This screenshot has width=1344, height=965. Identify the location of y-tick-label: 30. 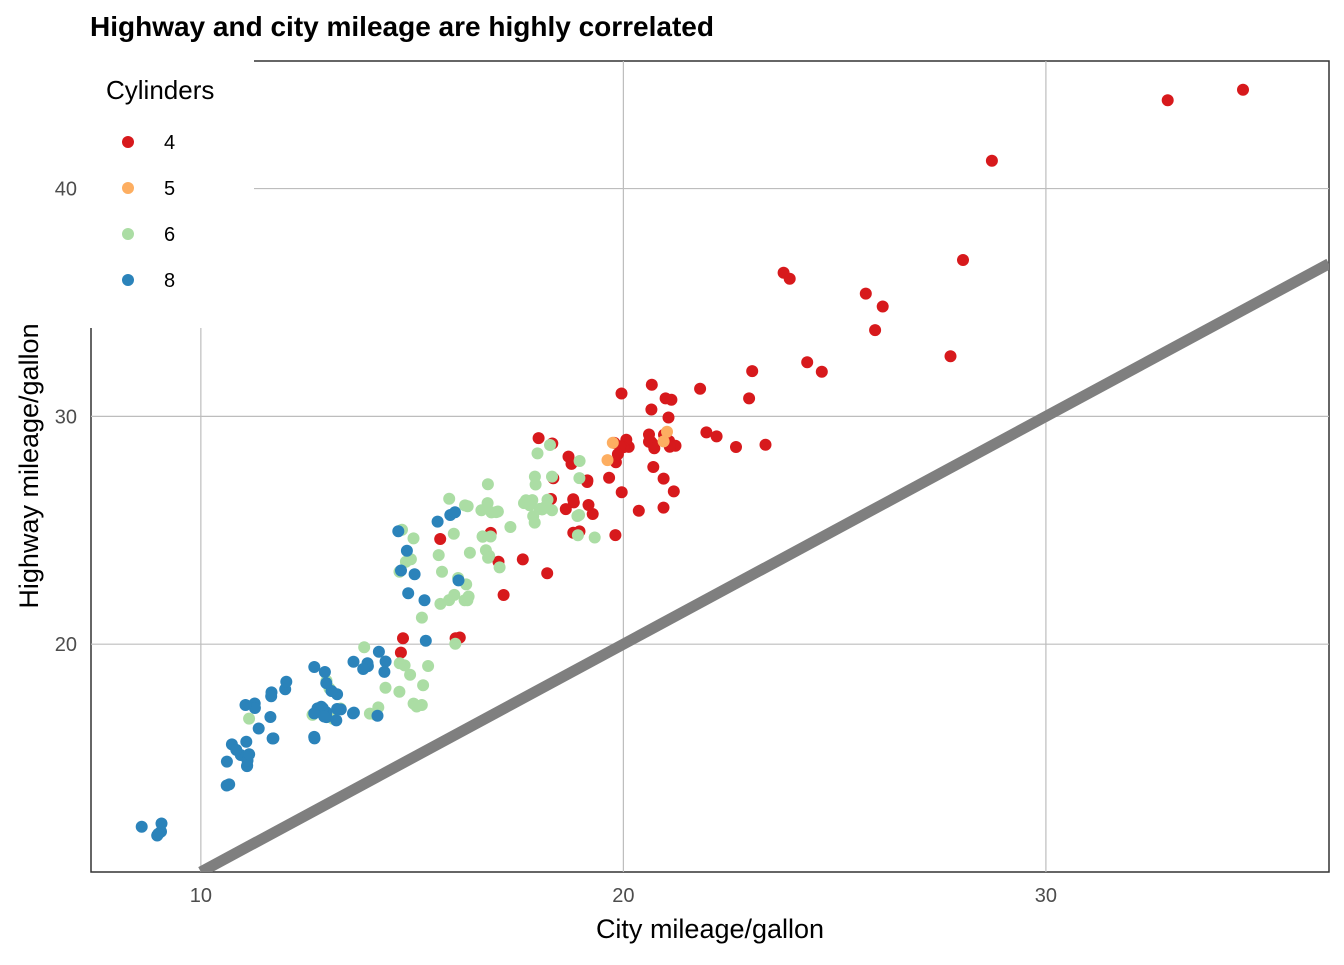
(66, 417).